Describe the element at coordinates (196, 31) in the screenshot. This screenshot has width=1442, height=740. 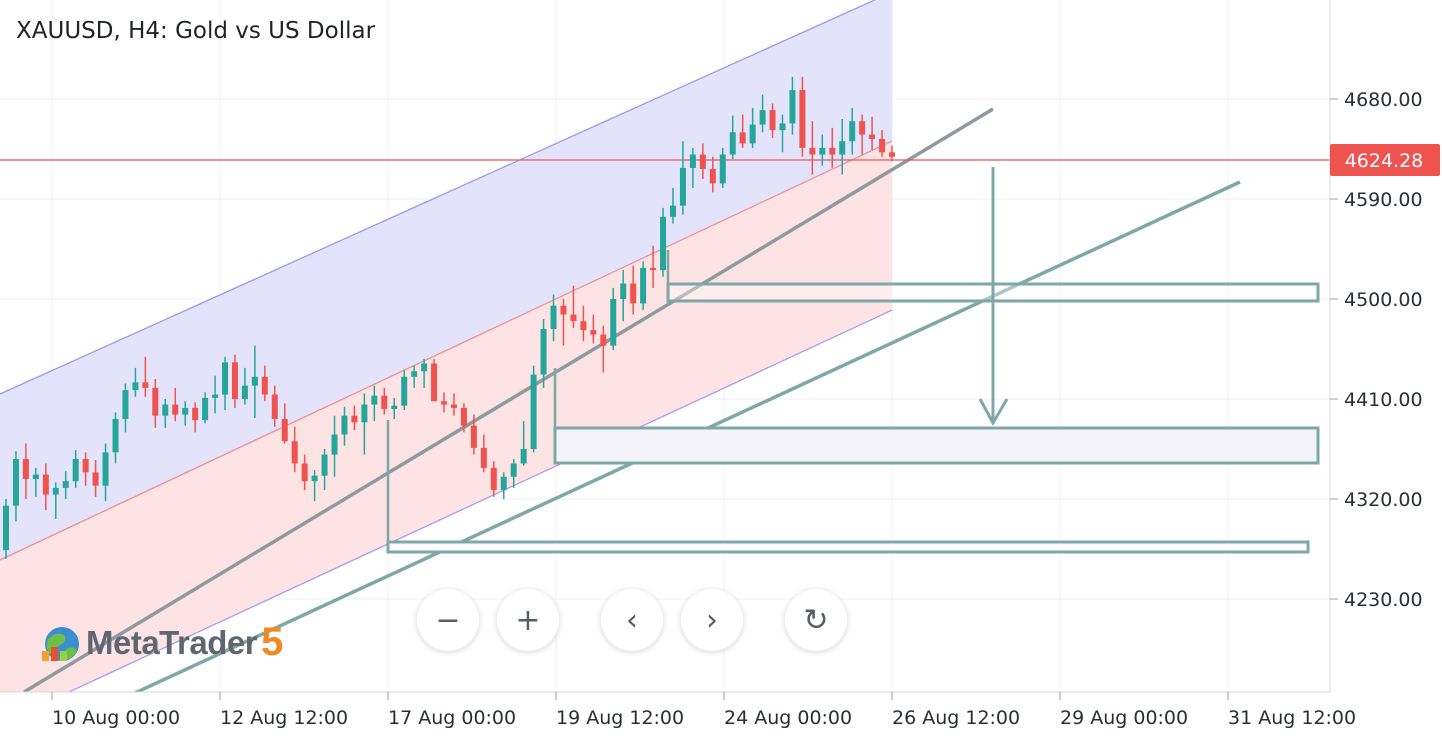
I see `chart-title: XAUUSD, H4: Gold vs US Dollar` at that location.